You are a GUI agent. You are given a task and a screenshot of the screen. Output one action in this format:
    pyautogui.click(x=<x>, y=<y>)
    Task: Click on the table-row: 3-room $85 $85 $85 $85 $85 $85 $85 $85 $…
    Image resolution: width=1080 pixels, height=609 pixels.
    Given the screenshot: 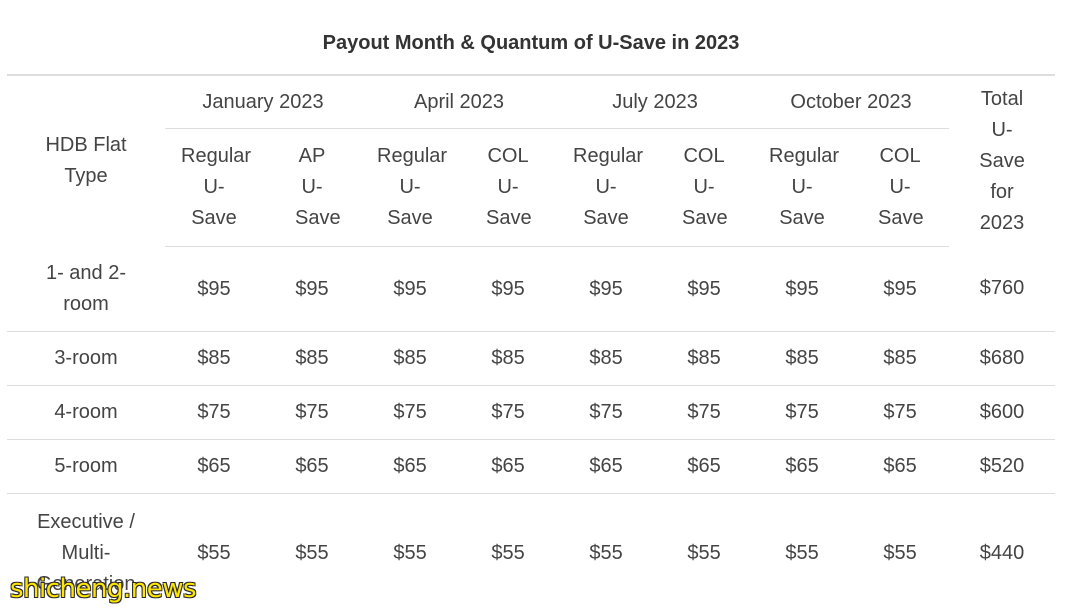 What is the action you would take?
    pyautogui.click(x=531, y=358)
    